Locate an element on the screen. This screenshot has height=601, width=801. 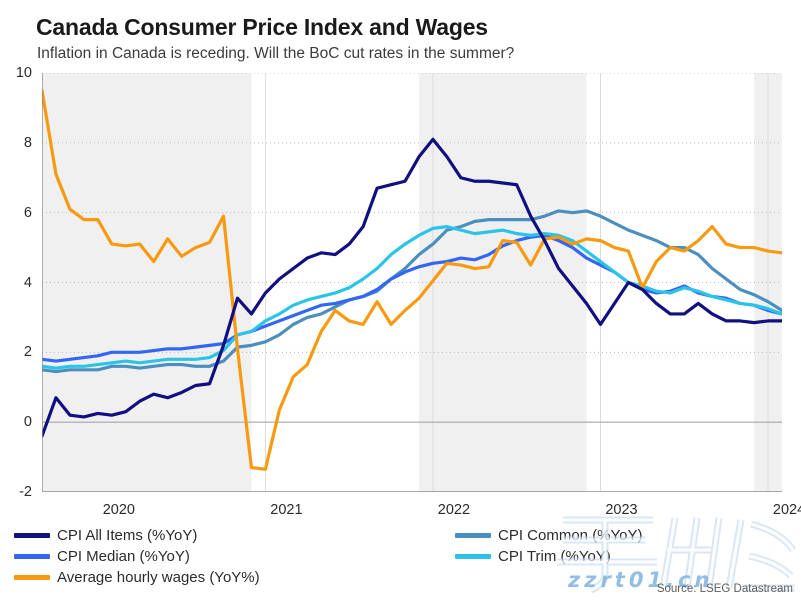
legend-item: CPI Median (%YoY) is located at coordinates (137, 556).